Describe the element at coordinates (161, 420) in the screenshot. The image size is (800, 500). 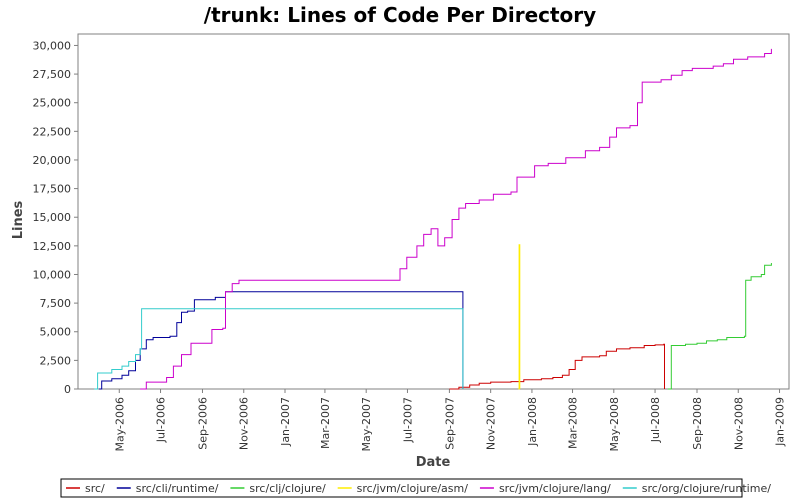
I see `x-tick-label: Jul-2006` at that location.